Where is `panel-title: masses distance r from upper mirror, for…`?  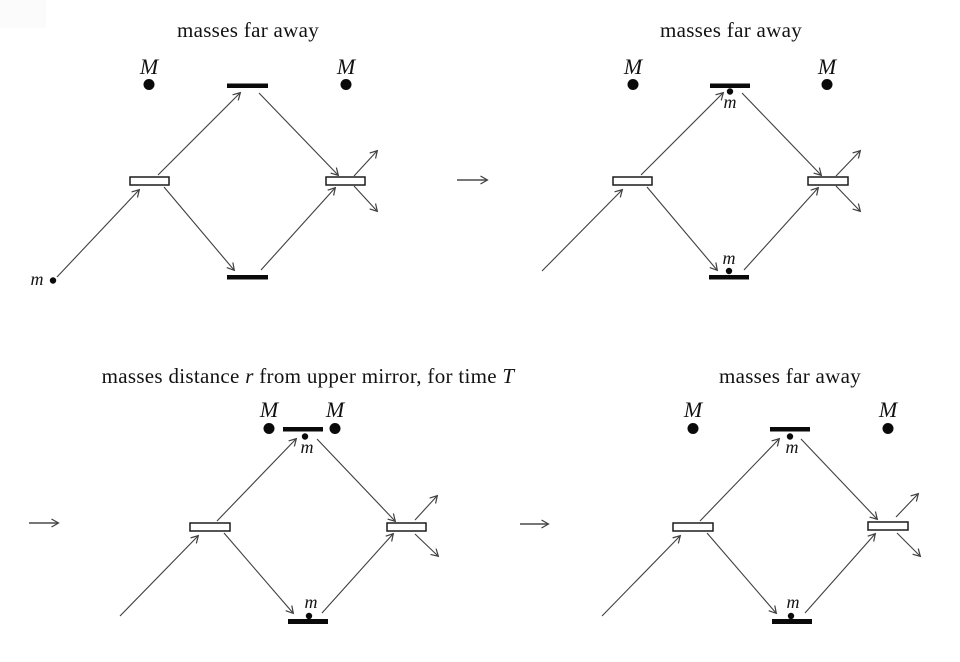
panel-title: masses distance r from upper mirror, for… is located at coordinates (309, 376).